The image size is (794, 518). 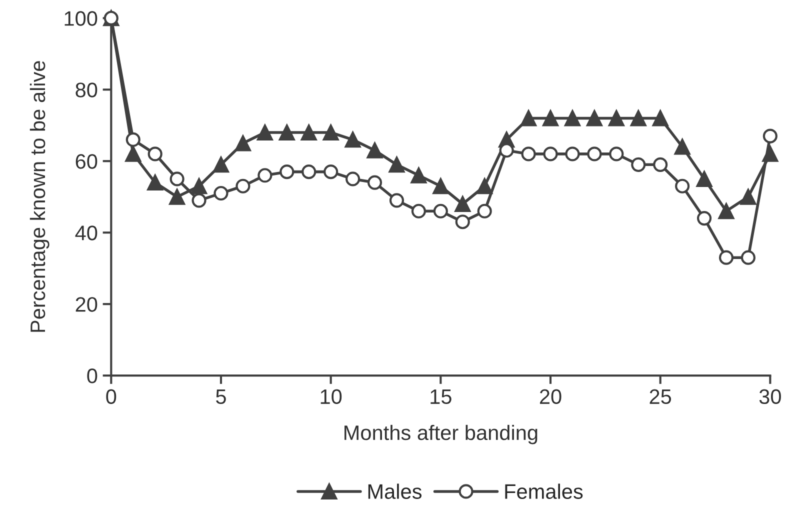 What do you see at coordinates (81, 18) in the screenshot?
I see `y-tick-label: 100` at bounding box center [81, 18].